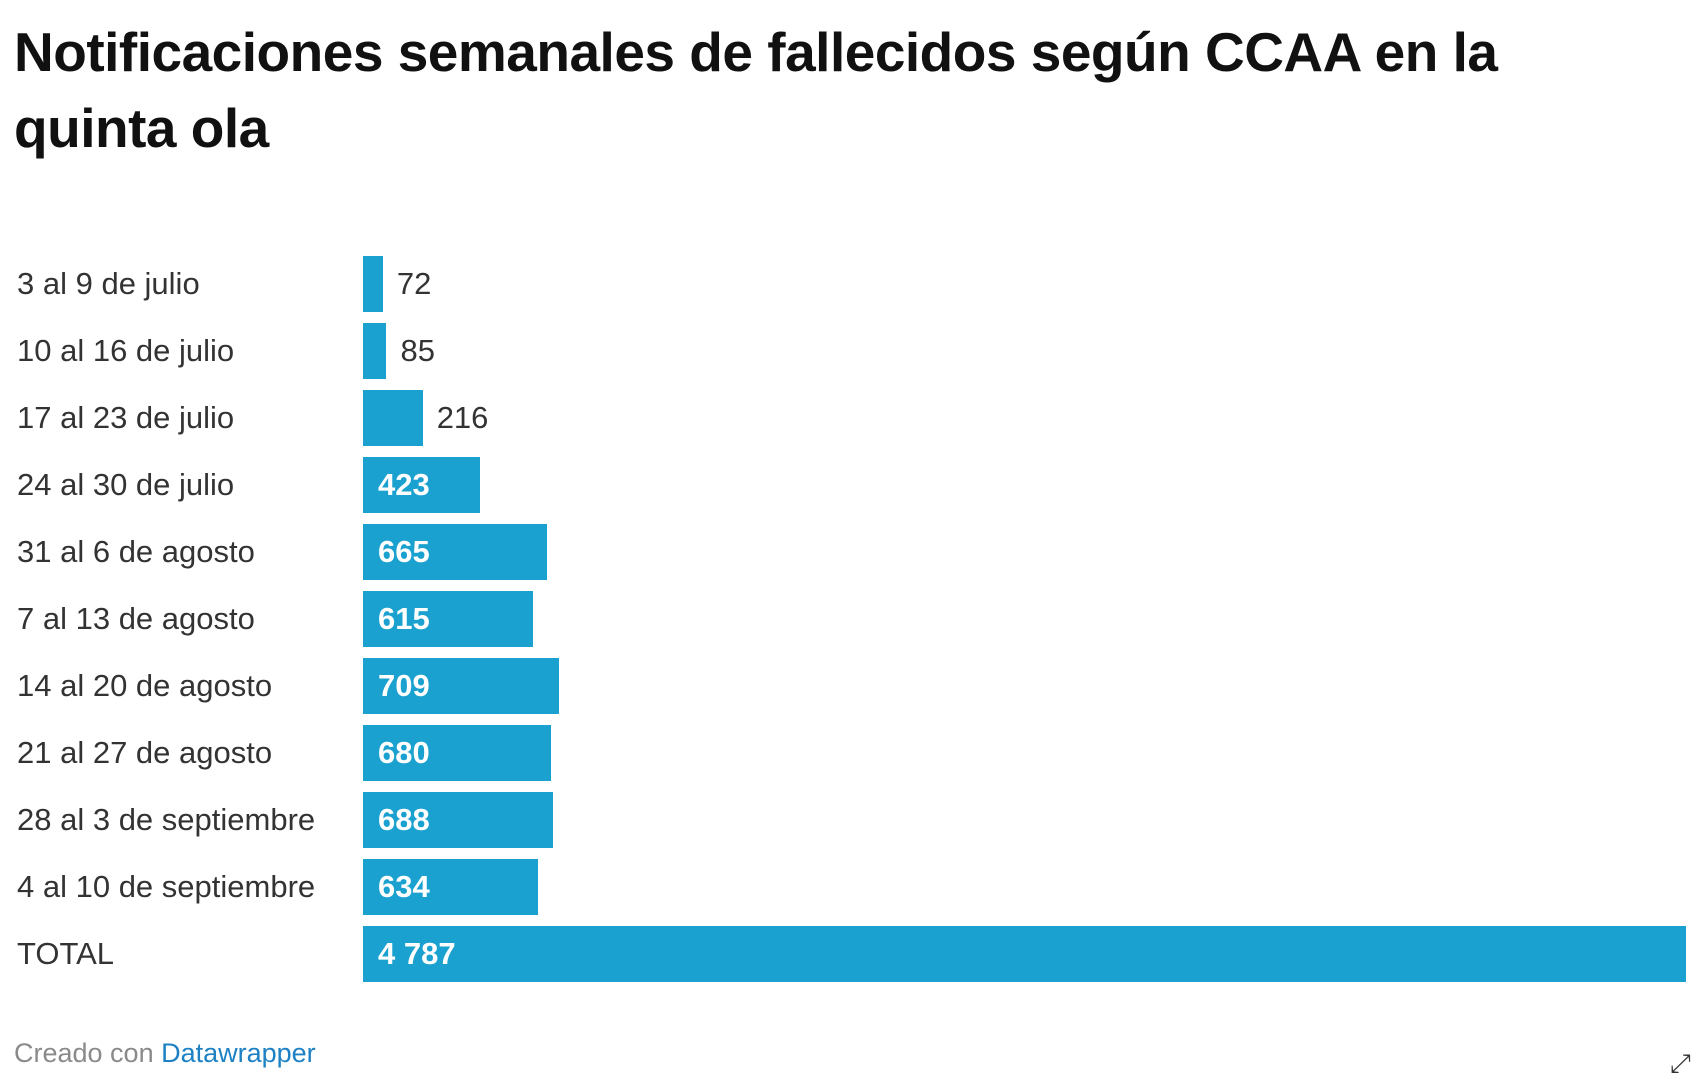  Describe the element at coordinates (853, 351) in the screenshot. I see `bar-row: 10 al 16 de julio 85` at that location.